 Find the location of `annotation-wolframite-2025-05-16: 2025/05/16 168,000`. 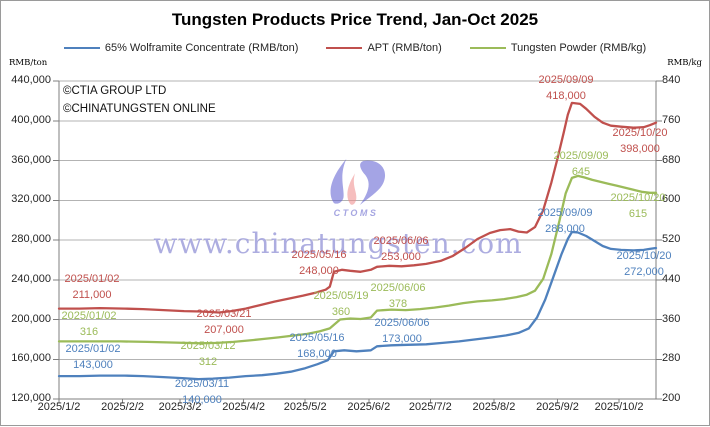

annotation-wolframite-2025-05-16: 2025/05/16 168,000 is located at coordinates (316, 346).